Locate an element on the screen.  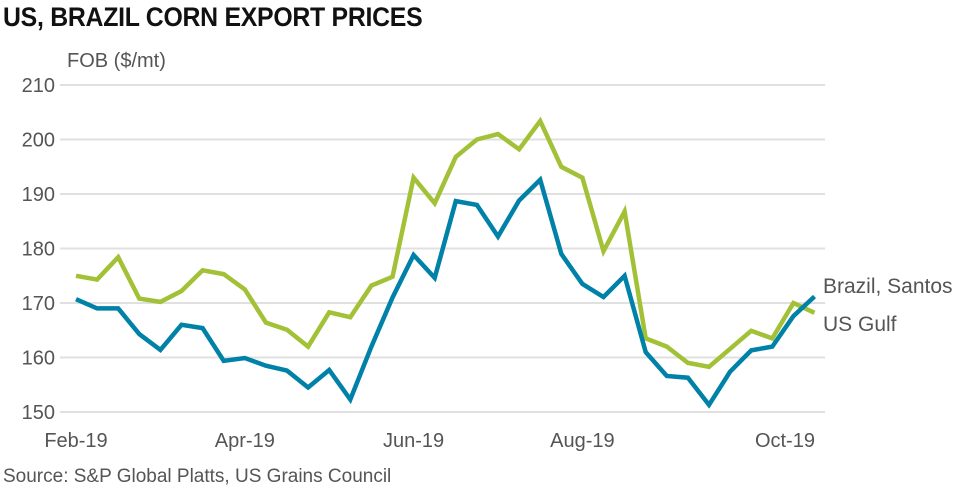
y-tick-label: 210 is located at coordinates (38, 86).